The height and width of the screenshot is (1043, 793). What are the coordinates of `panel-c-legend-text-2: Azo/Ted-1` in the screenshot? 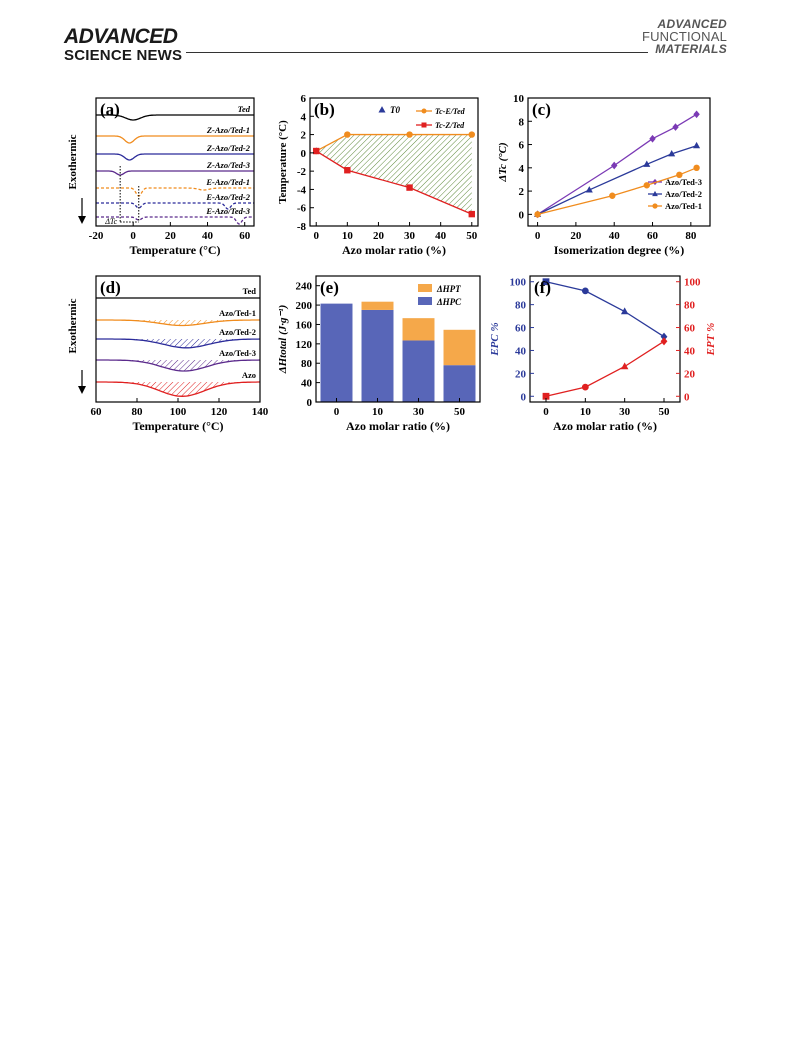 It's located at (683, 206).